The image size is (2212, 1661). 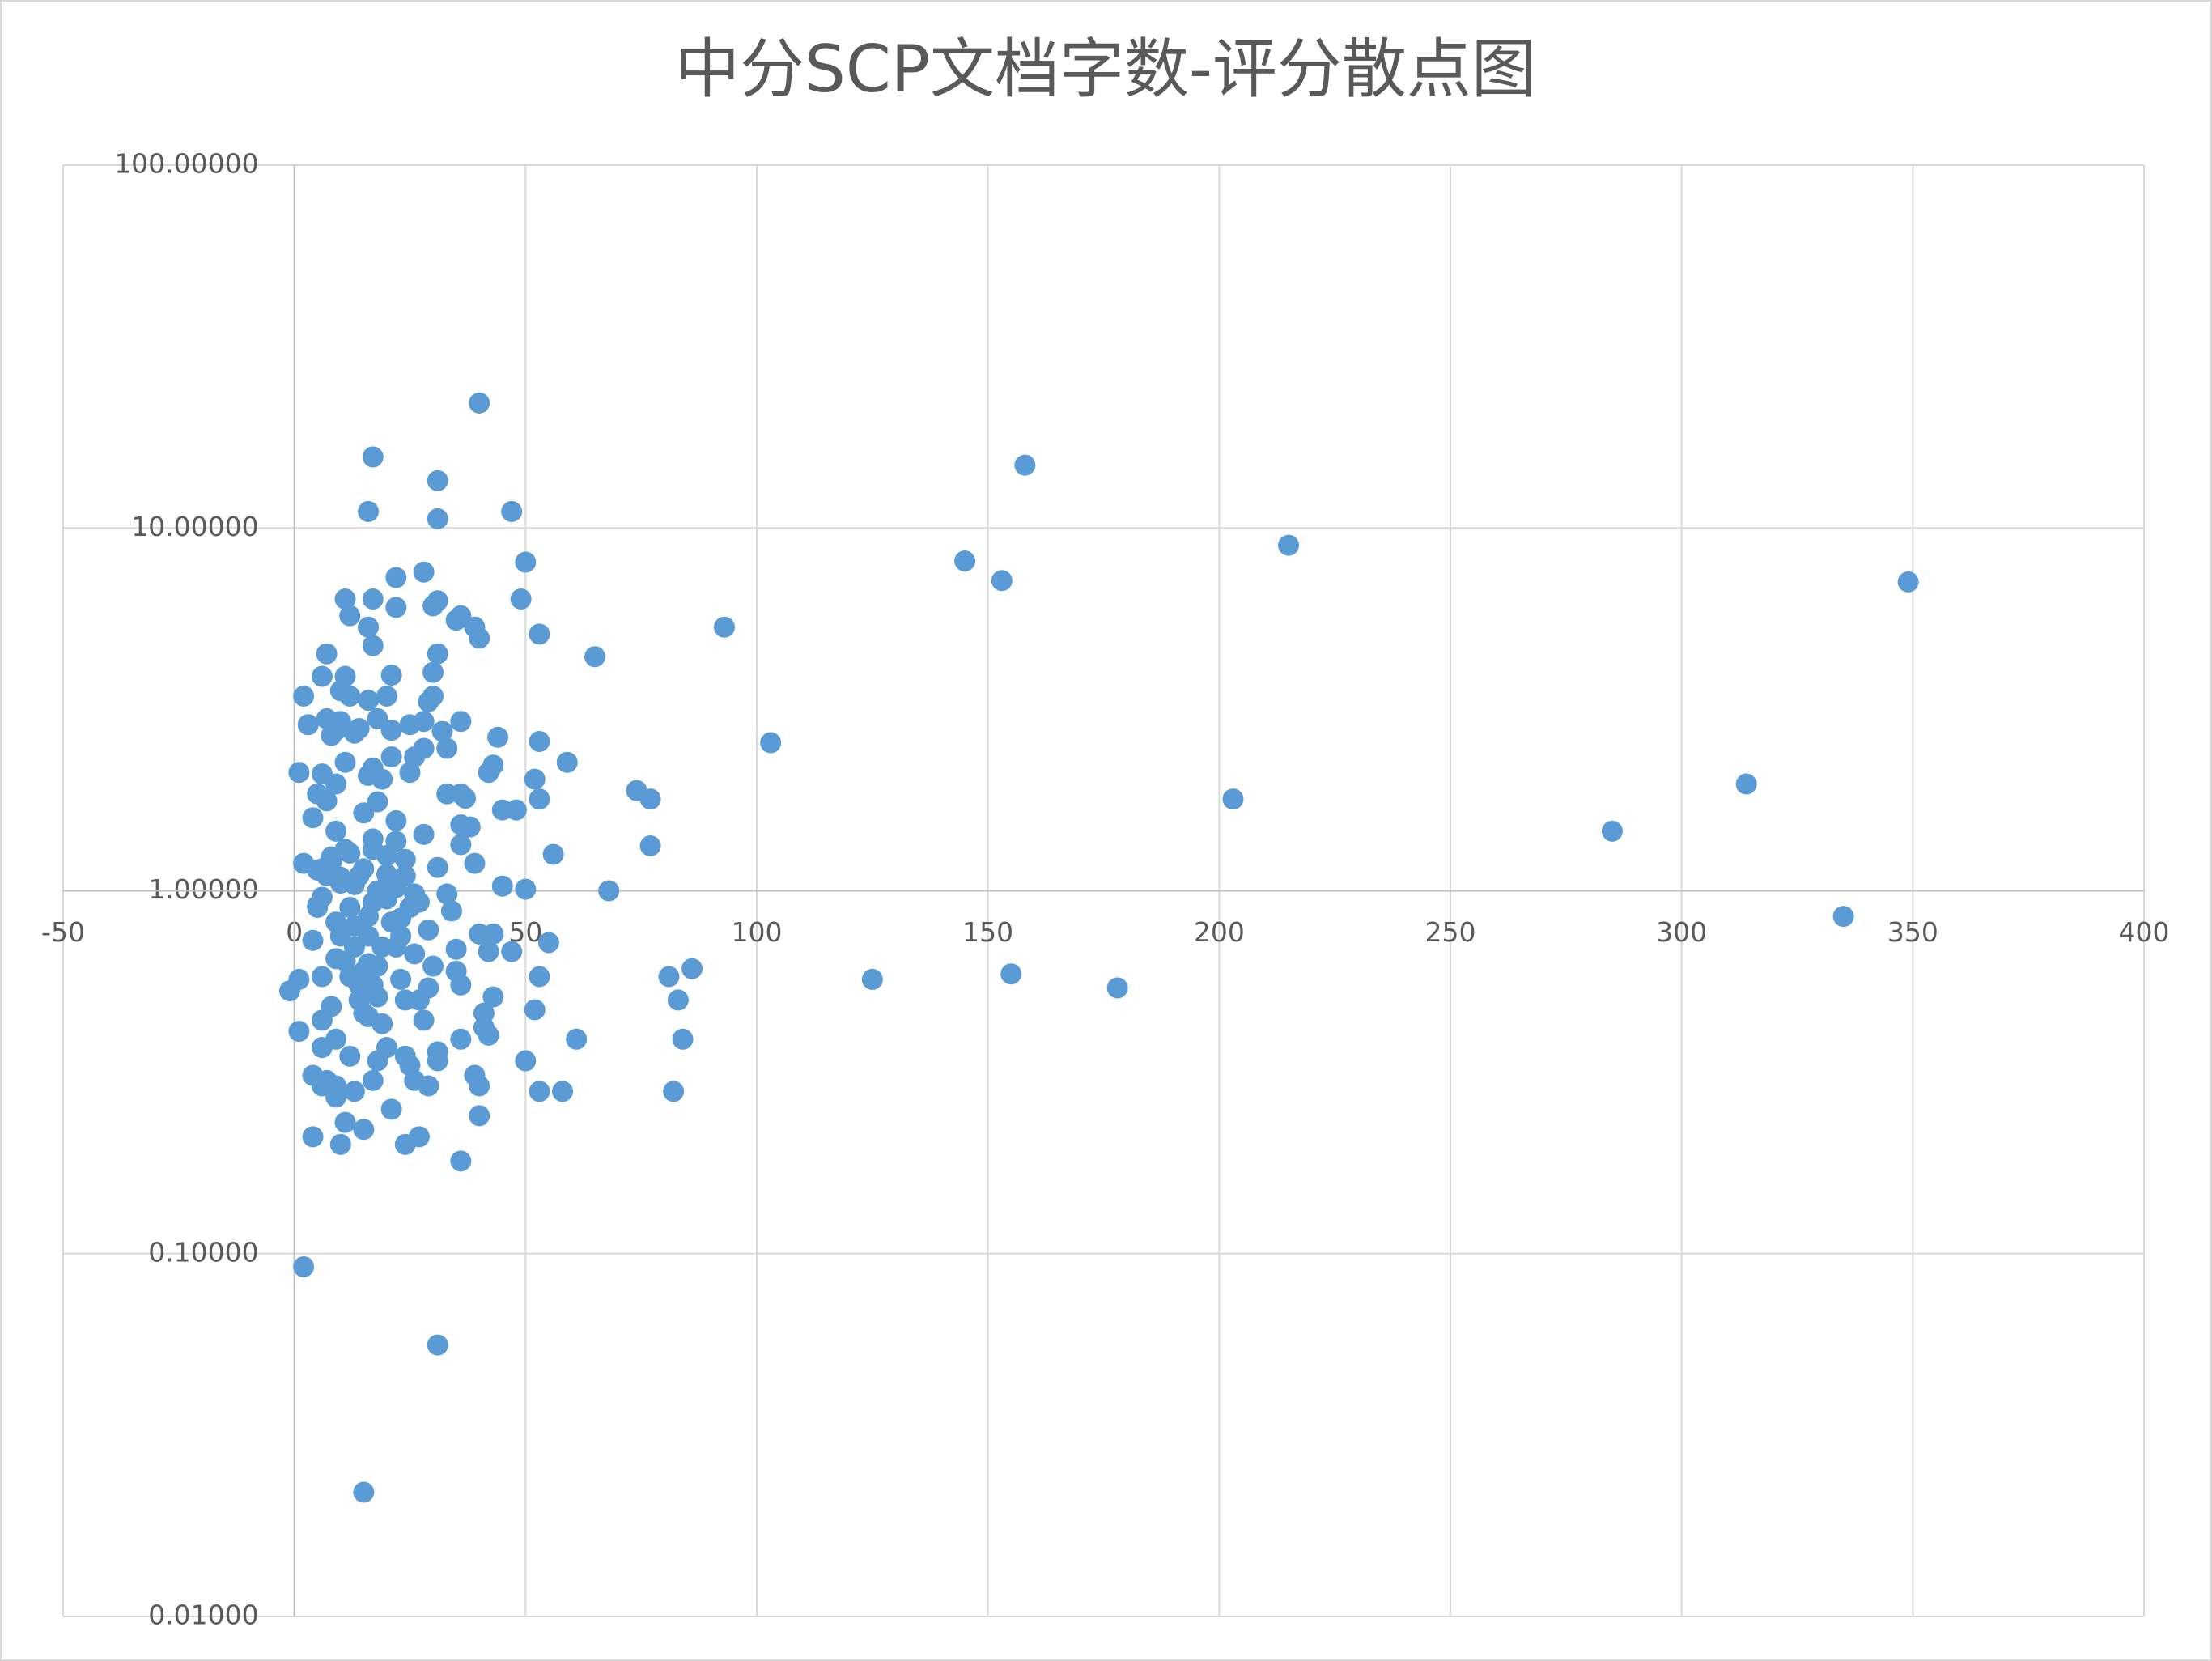 I want to click on x-tick-label: 150, so click(x=987, y=932).